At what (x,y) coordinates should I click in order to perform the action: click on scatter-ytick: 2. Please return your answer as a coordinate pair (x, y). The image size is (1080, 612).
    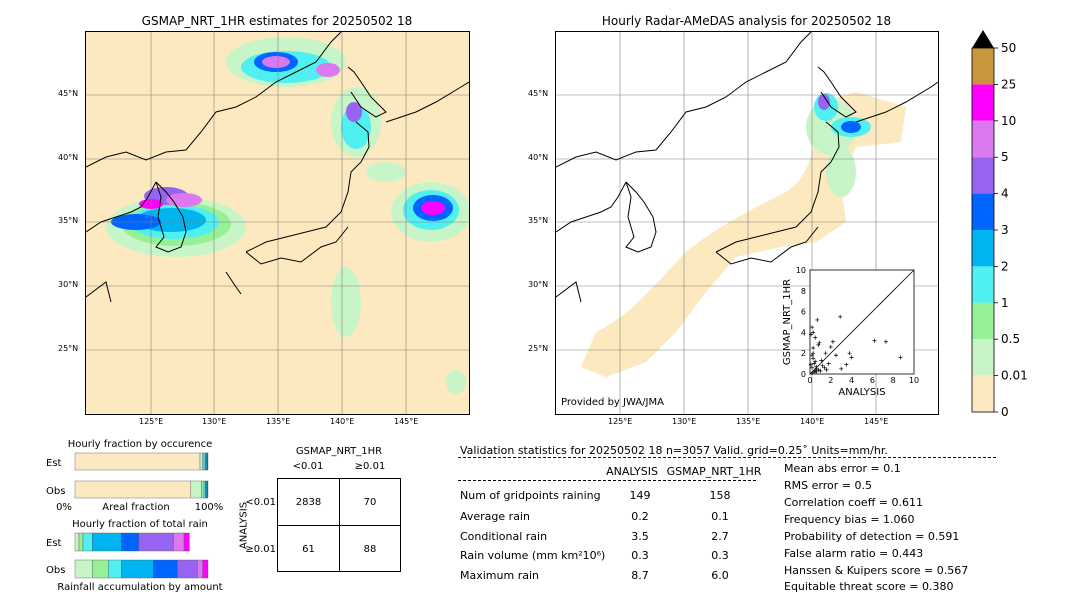
    Looking at the image, I should click on (803, 353).